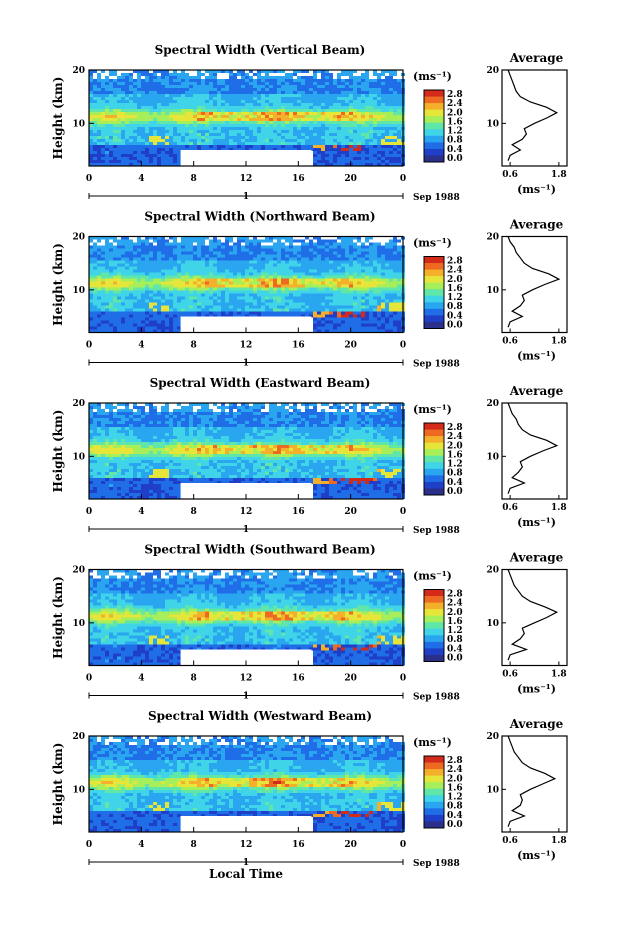  Describe the element at coordinates (432, 243) in the screenshot. I see `colorbar-unit: (ms⁻¹)` at that location.